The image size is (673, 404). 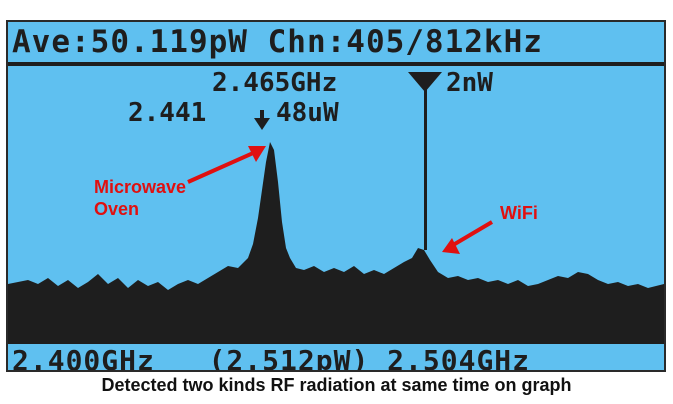 What do you see at coordinates (336, 64) in the screenshot?
I see `header-divider` at bounding box center [336, 64].